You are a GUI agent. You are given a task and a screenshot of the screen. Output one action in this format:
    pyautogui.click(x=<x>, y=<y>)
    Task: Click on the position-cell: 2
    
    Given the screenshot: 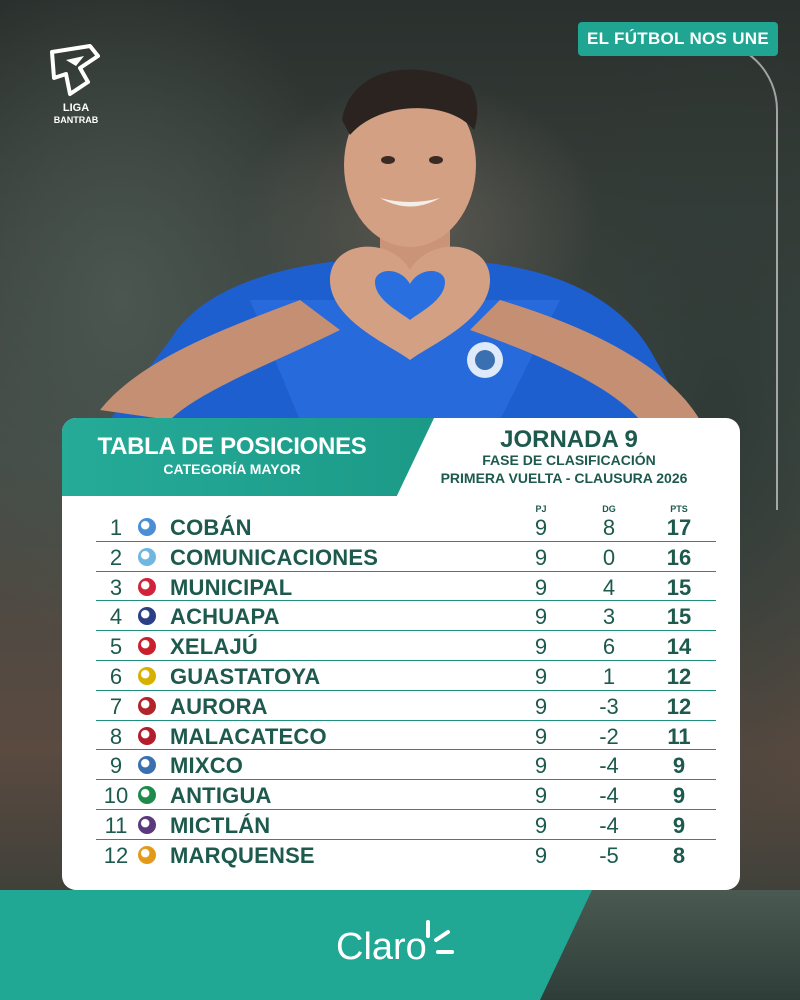 What is the action you would take?
    pyautogui.click(x=116, y=557)
    